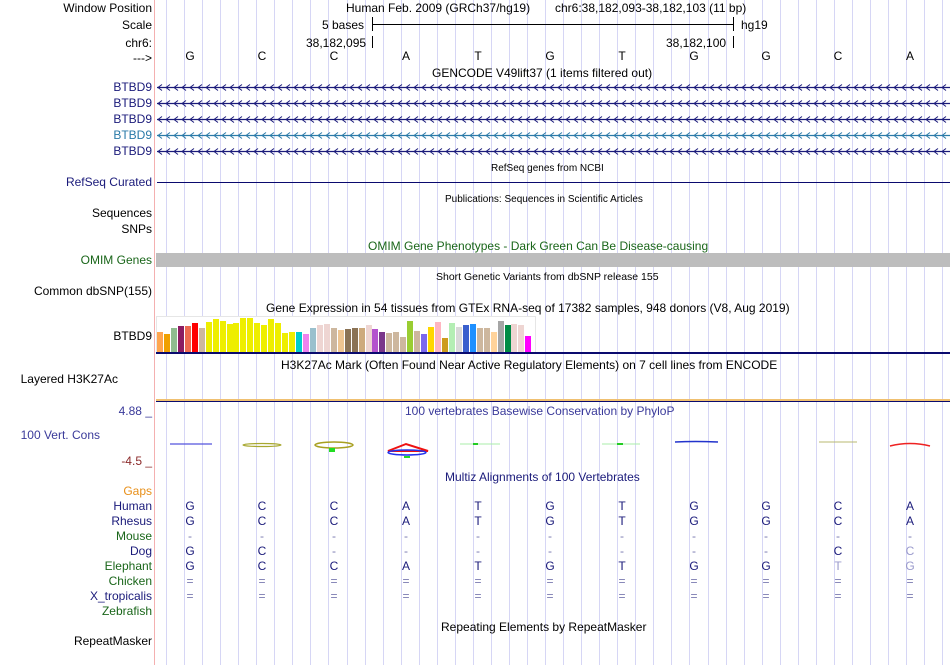  Describe the element at coordinates (547, 168) in the screenshot. I see `refseq-title: RefSeq genes from NCBI` at that location.